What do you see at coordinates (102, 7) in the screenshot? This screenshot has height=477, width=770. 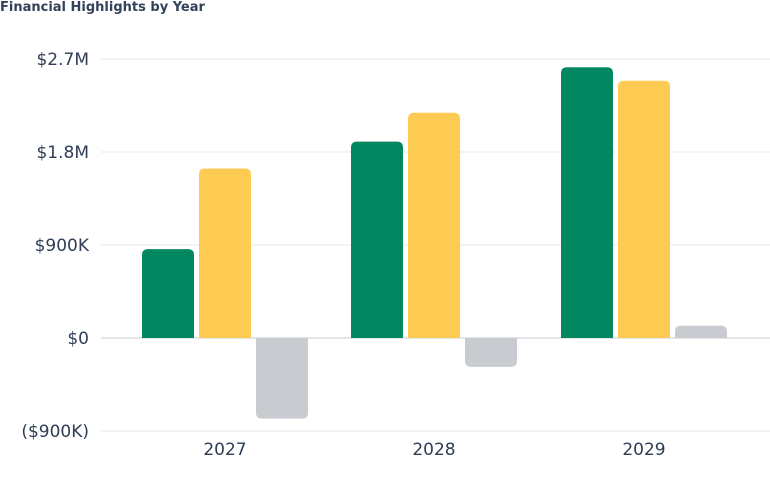 I see `chart-title: Financial Highlights by Year` at bounding box center [102, 7].